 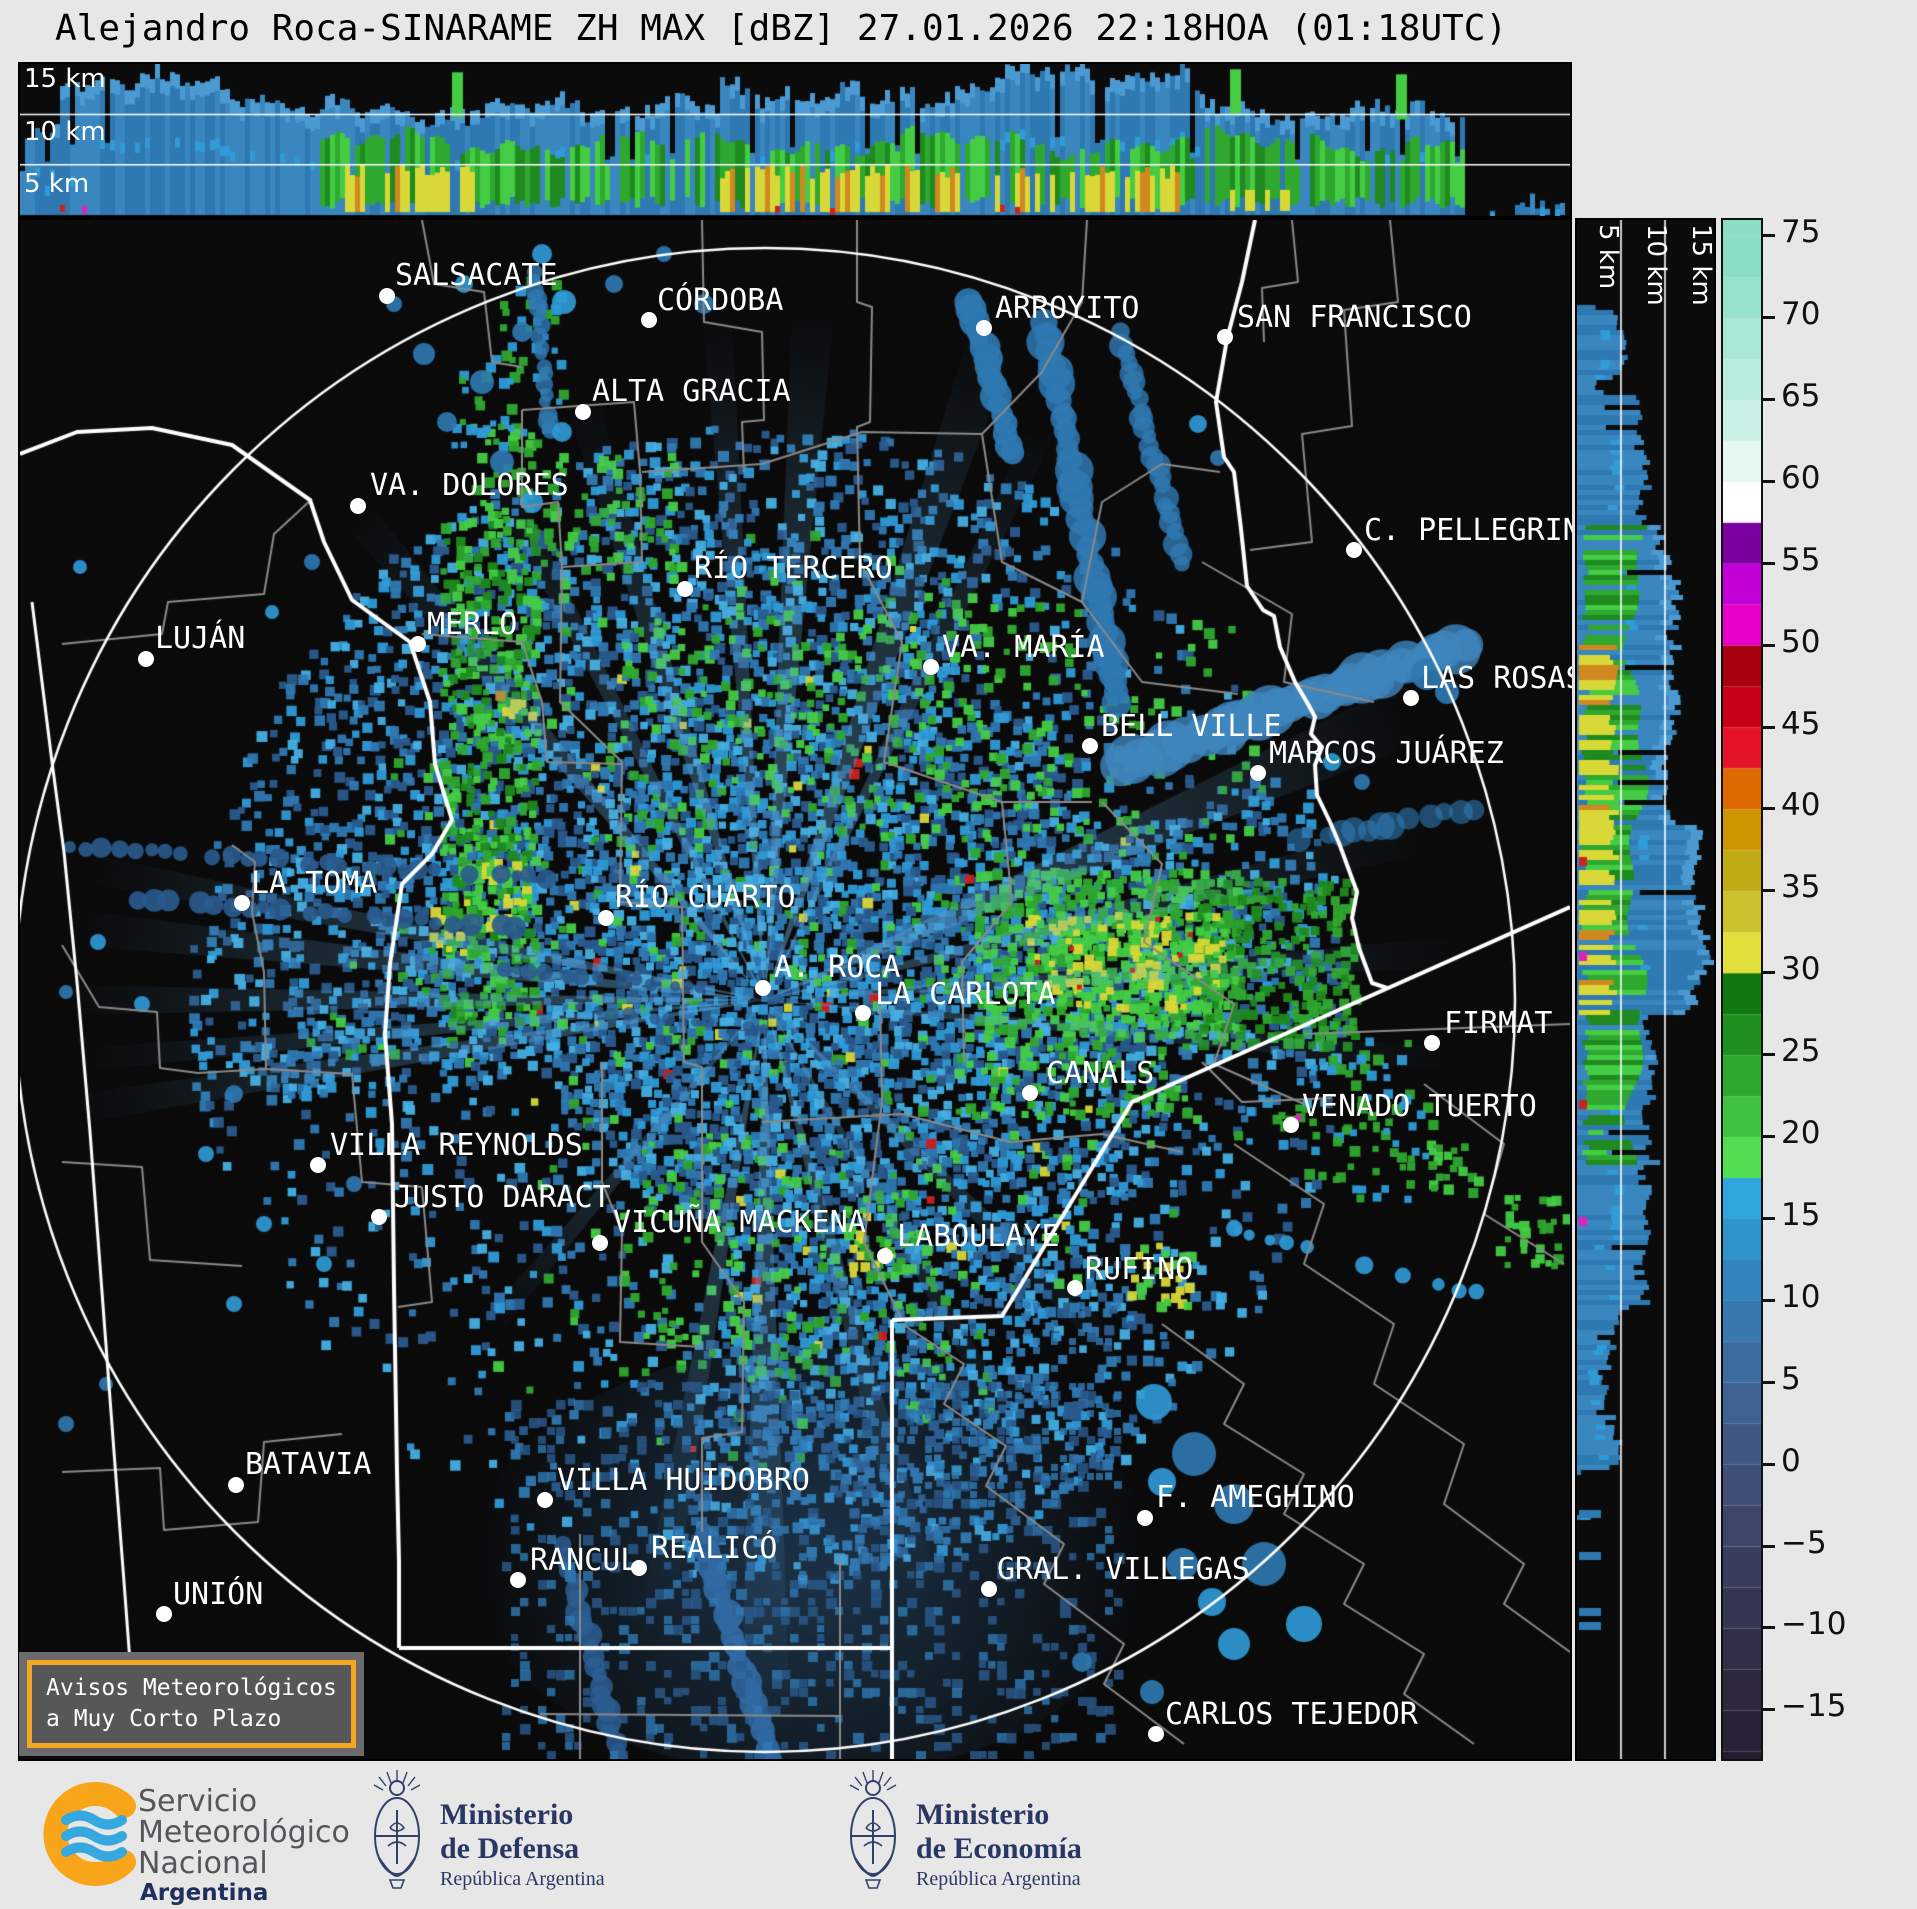 I want to click on colorbar-tick-label: 10, so click(x=1801, y=1297).